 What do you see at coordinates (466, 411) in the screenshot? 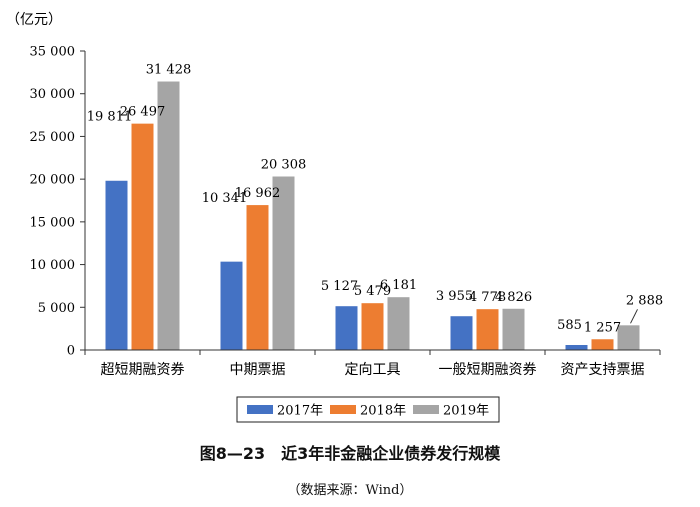
I see `legend-label: 2019年` at bounding box center [466, 411].